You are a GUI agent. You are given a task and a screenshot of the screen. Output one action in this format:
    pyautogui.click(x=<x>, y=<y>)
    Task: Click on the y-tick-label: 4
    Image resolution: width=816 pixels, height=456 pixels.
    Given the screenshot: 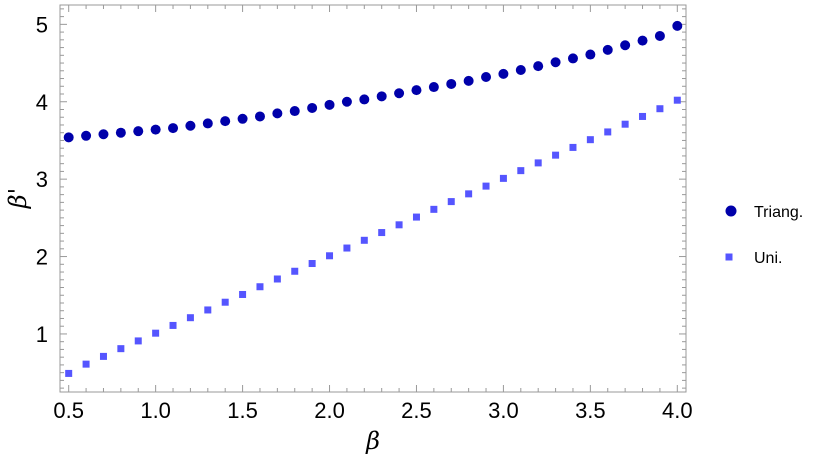 What is the action you would take?
    pyautogui.click(x=42, y=102)
    